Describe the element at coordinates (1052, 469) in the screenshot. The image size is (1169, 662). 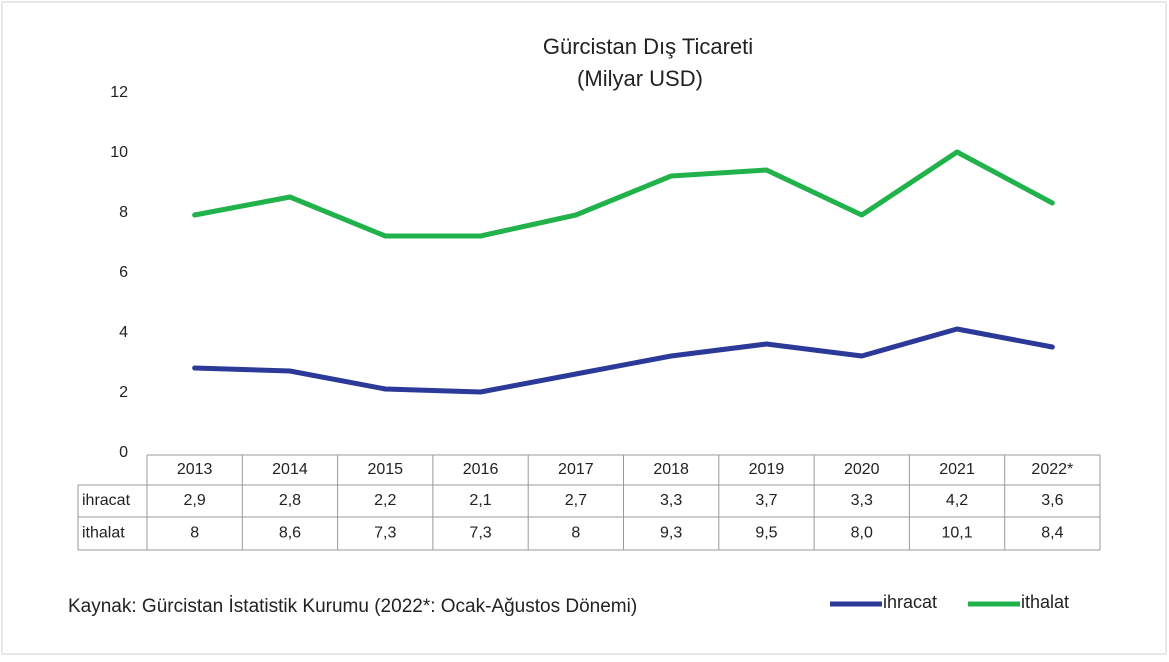
I see `x-tick-label: 2022*` at that location.